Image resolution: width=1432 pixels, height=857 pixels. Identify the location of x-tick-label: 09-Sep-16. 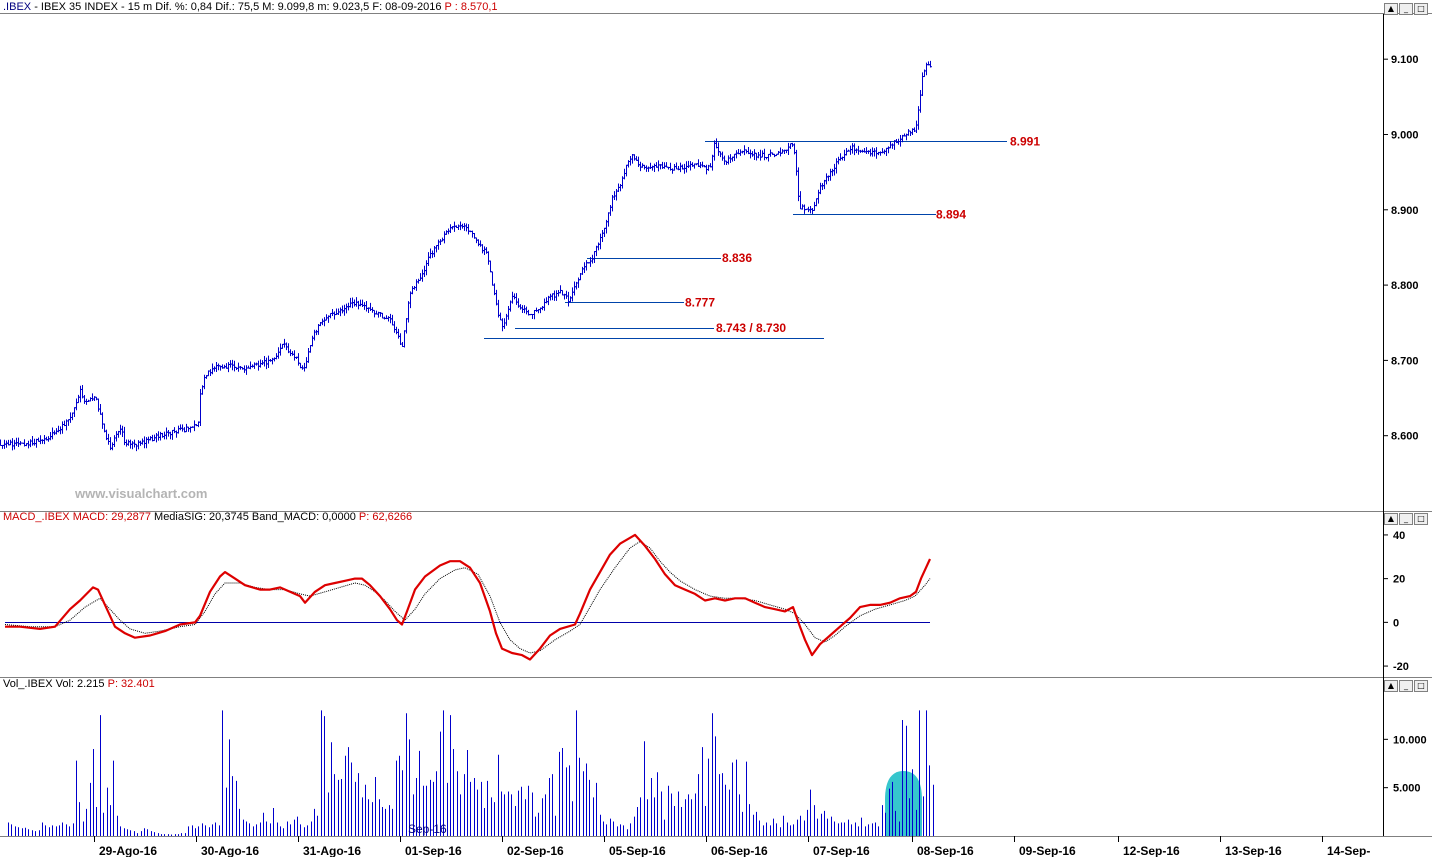
(1047, 850).